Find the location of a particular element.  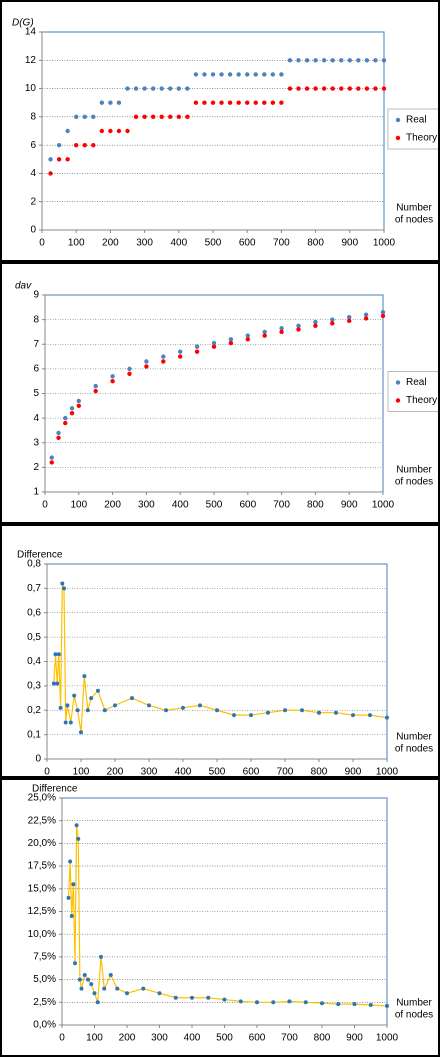

y-tick-label: 17,5% is located at coordinates (42, 866).